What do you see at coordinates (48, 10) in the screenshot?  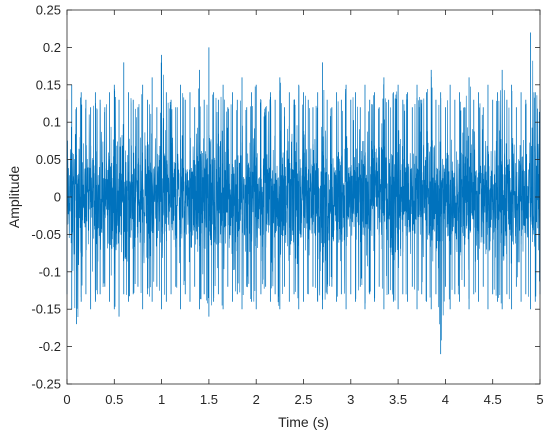 I see `y-tick-label: 0.25` at bounding box center [48, 10].